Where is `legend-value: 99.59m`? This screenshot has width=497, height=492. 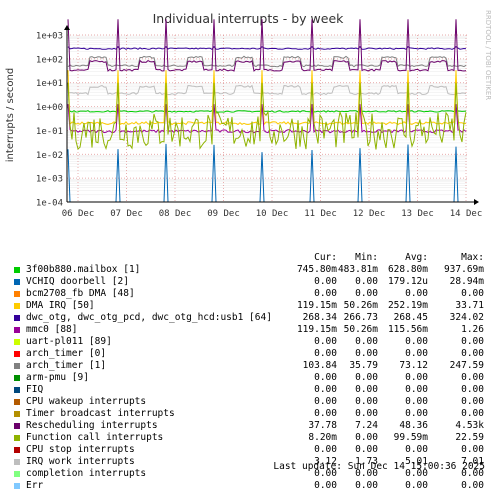
legend-value: 99.59m is located at coordinates (410, 437).